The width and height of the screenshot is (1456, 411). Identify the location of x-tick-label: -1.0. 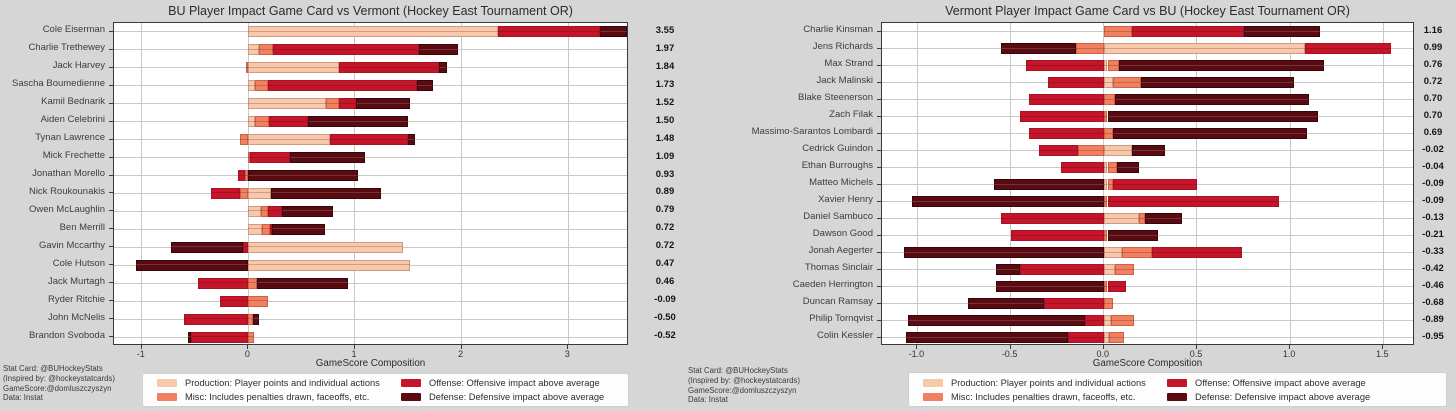
(916, 354).